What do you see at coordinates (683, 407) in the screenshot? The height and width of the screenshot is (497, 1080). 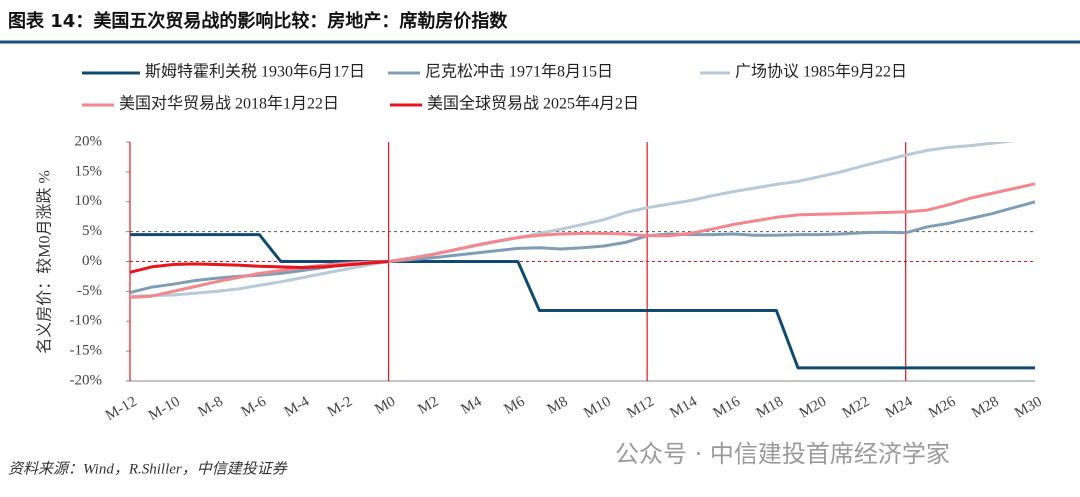 I see `x-tick-label: M14` at bounding box center [683, 407].